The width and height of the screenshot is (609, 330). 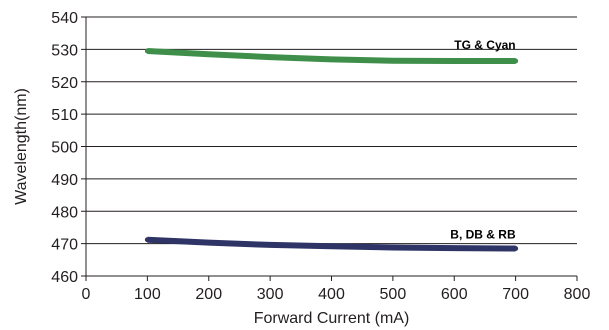 I want to click on x-tick-label-500: 500, so click(x=393, y=294).